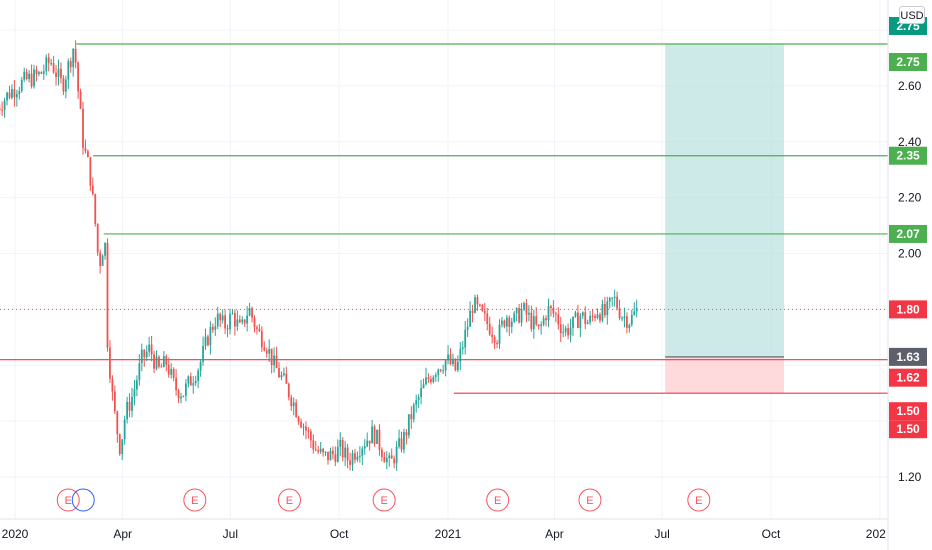 This screenshot has width=932, height=550. I want to click on price-badge-label: 1.62, so click(908, 378).